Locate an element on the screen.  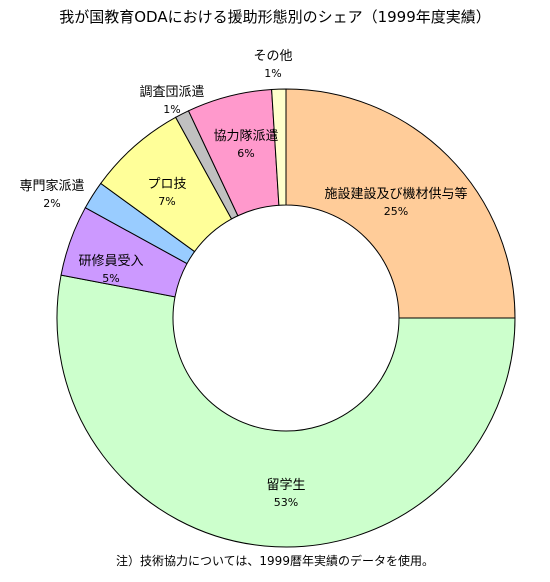
slice-label: その他 is located at coordinates (272, 56).